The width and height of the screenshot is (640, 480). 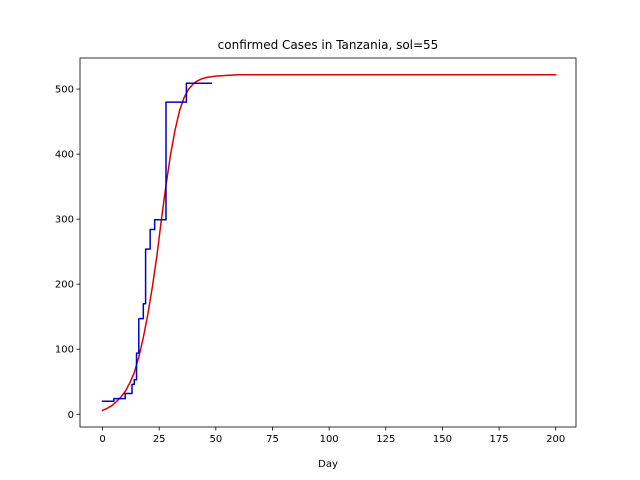 What do you see at coordinates (64, 350) in the screenshot?
I see `y-tick-label: 100` at bounding box center [64, 350].